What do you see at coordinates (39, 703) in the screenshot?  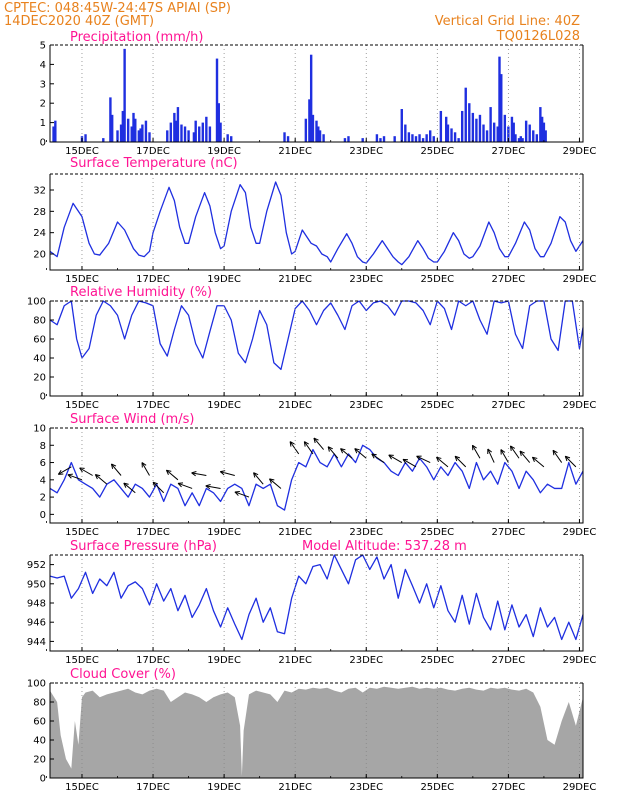 I see `y-tick-label: 80` at bounding box center [39, 703].